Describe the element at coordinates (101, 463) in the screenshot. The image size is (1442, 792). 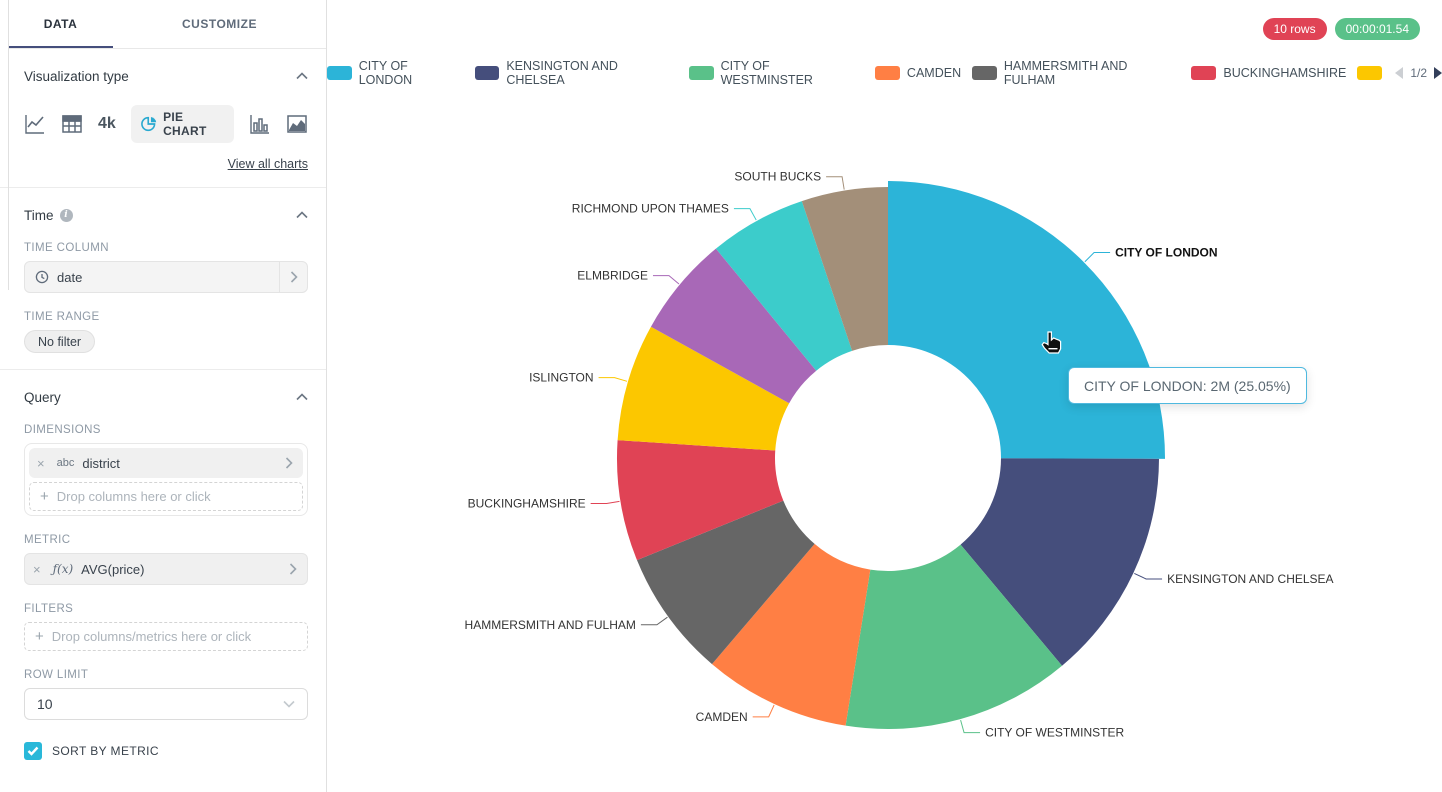
I see `dimension-value: district` at that location.